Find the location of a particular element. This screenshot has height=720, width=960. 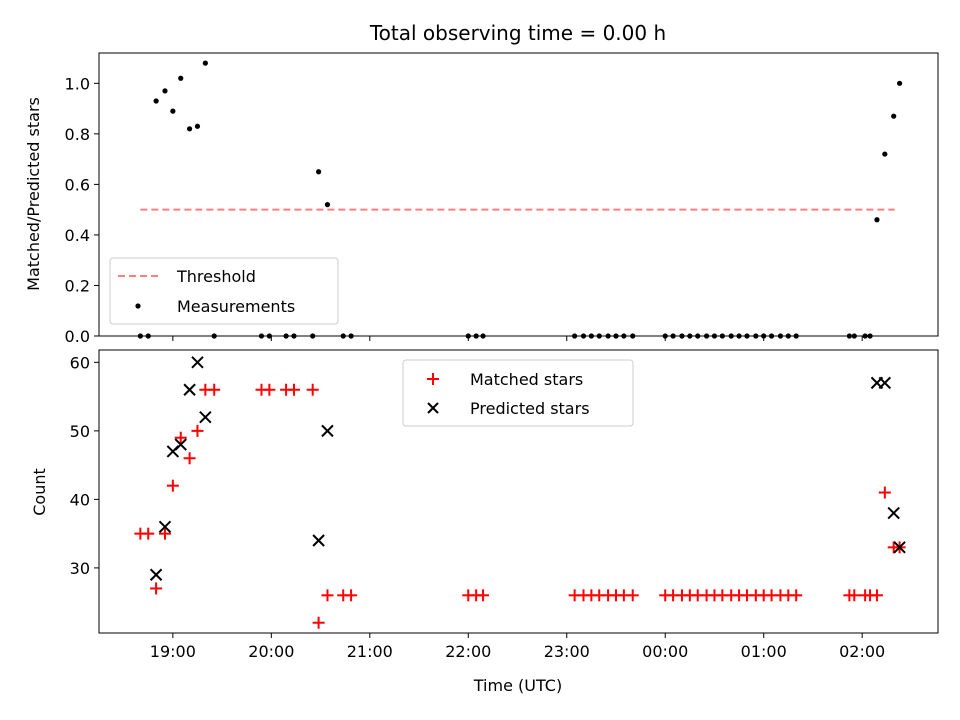

top-y-tick-label: 0.8 is located at coordinates (77, 134).